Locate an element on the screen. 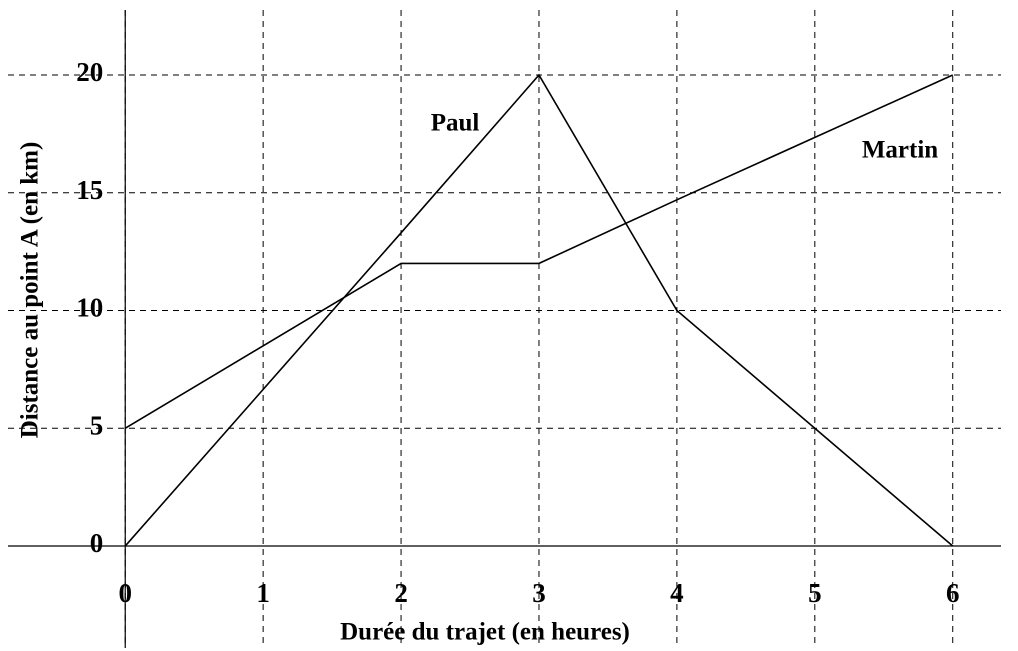 The image size is (1018, 651). x-axis-title: Durée du trajet (en heures) is located at coordinates (485, 632).